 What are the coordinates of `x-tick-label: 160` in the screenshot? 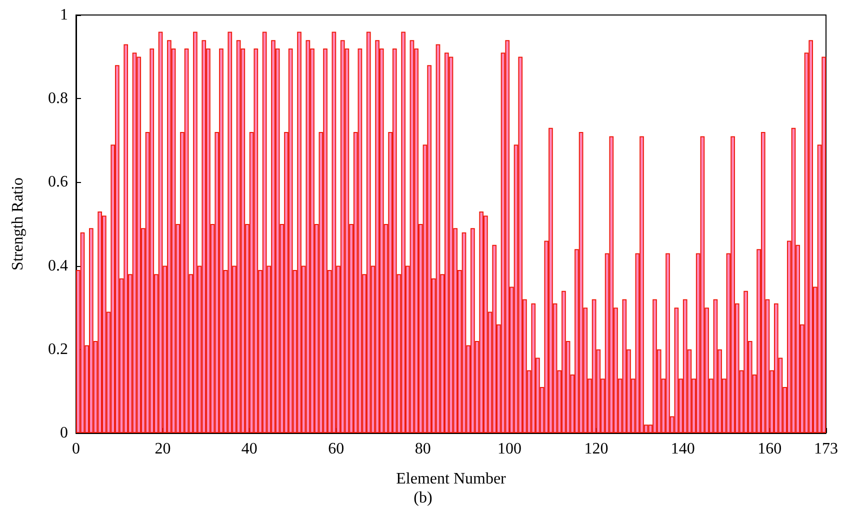 It's located at (770, 449).